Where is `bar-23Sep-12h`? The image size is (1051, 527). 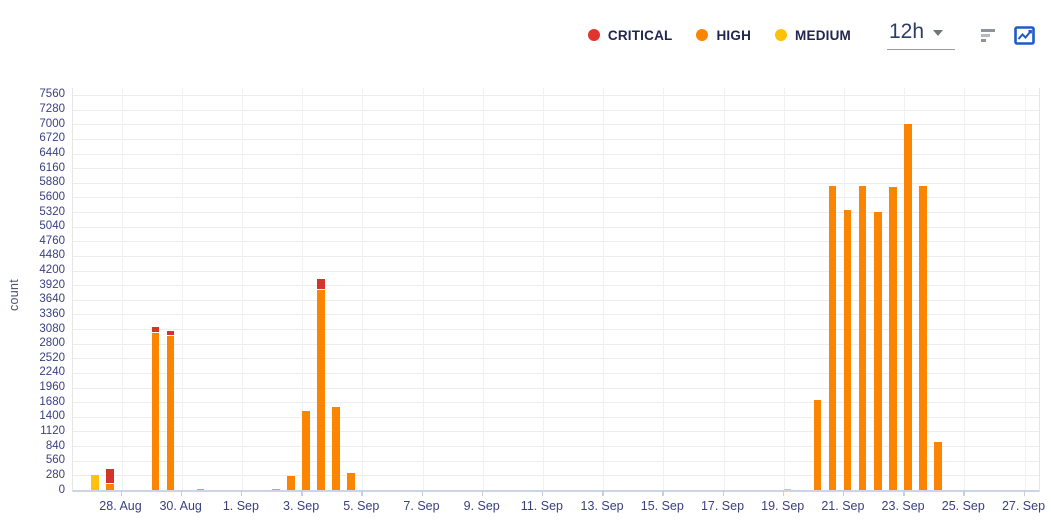 bar-23Sep-12h is located at coordinates (923, 337).